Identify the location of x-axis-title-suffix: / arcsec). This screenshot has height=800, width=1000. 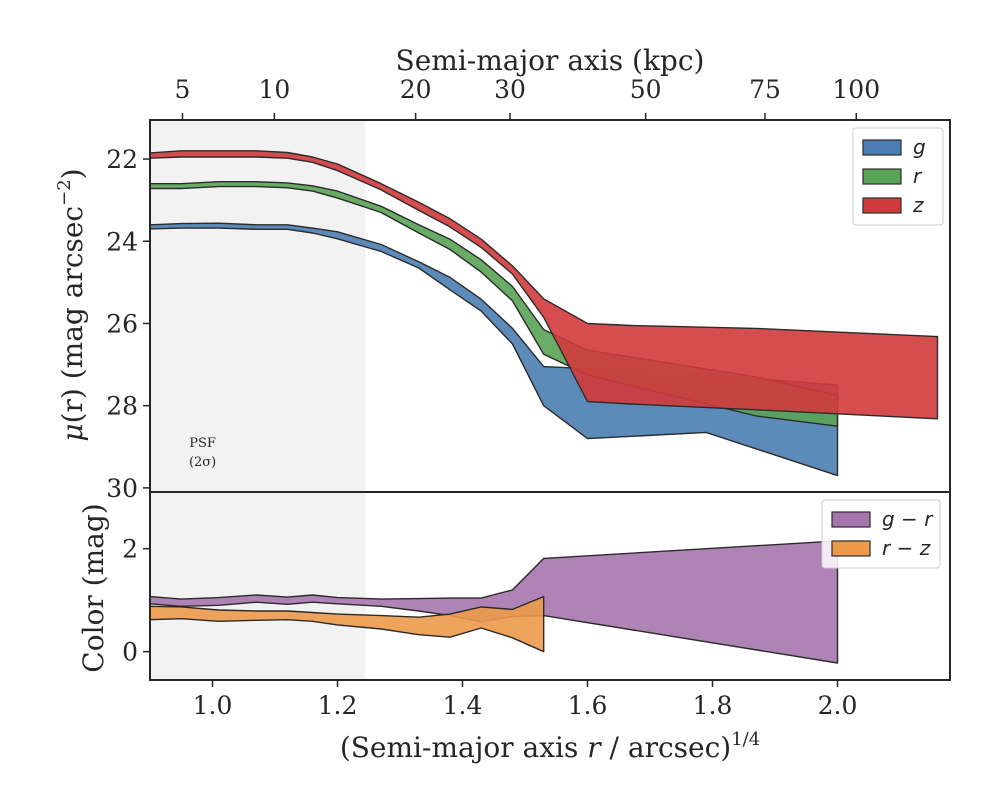
(666, 747).